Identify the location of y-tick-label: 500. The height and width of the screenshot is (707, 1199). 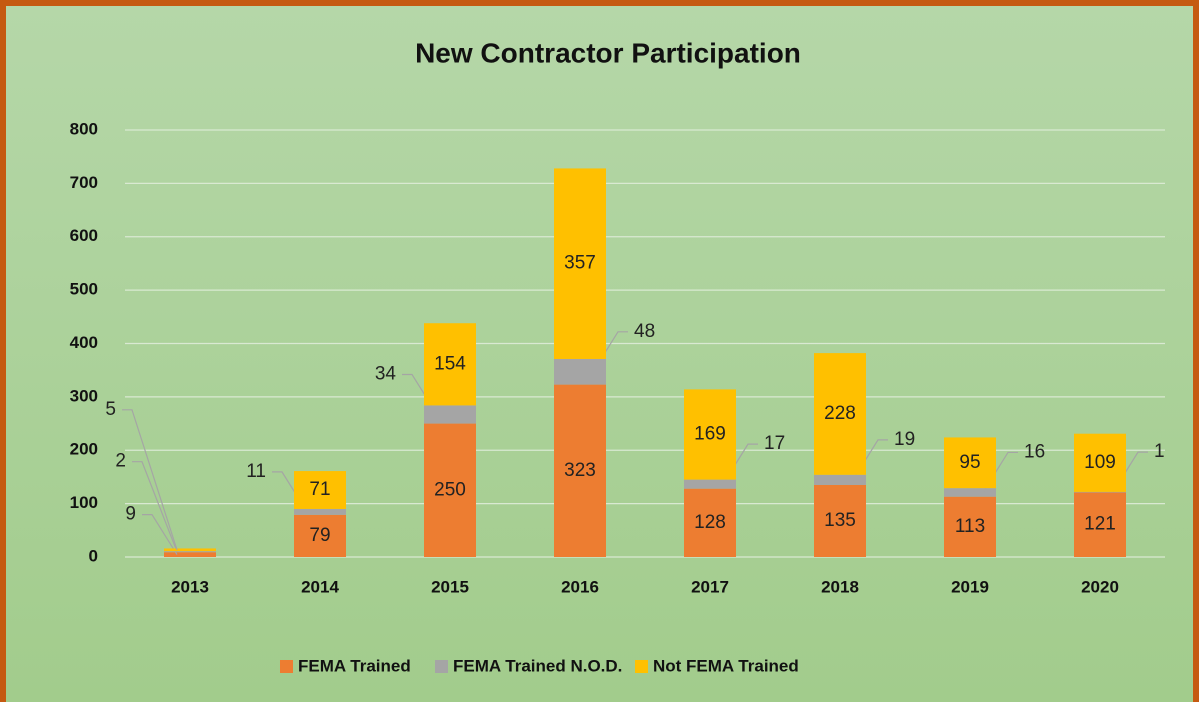
(84, 289).